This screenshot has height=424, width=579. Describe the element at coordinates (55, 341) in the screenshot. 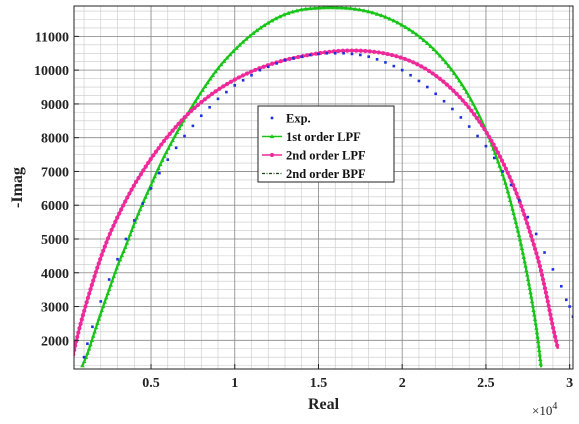

I see `y-tick-label: 2000` at that location.